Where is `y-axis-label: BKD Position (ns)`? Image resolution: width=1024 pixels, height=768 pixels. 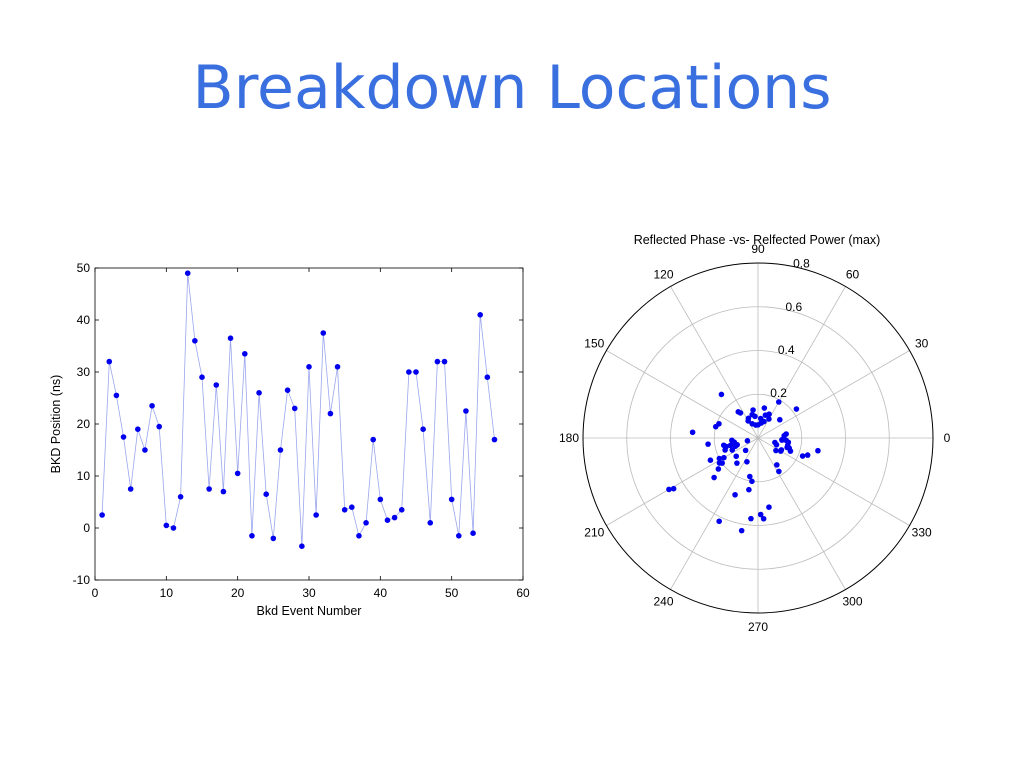 y-axis-label: BKD Position (ns) is located at coordinates (56, 424).